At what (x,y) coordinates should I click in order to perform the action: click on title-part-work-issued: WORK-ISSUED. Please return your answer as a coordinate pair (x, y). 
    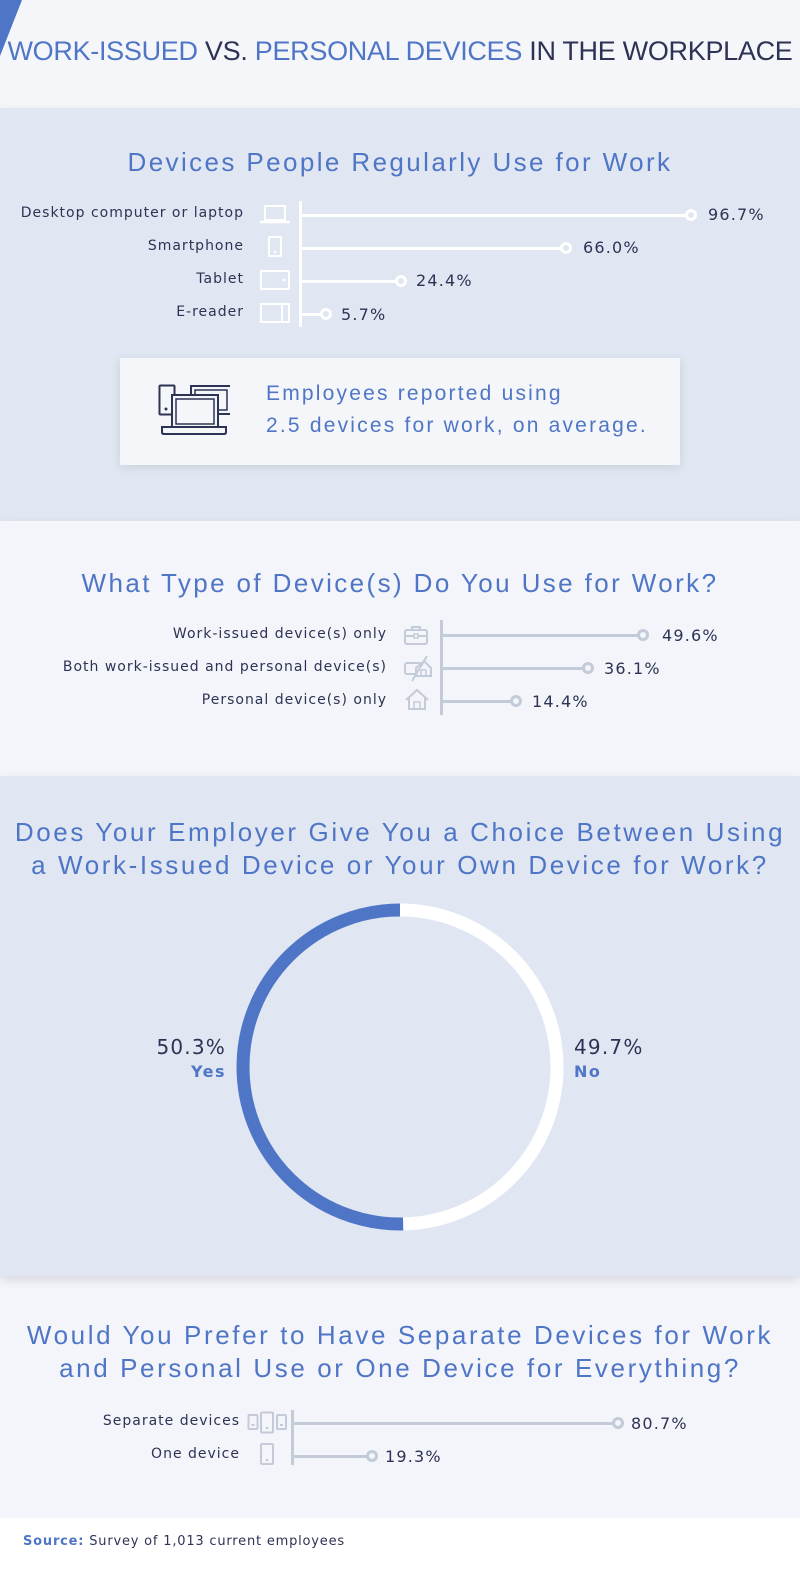
    Looking at the image, I should click on (103, 51).